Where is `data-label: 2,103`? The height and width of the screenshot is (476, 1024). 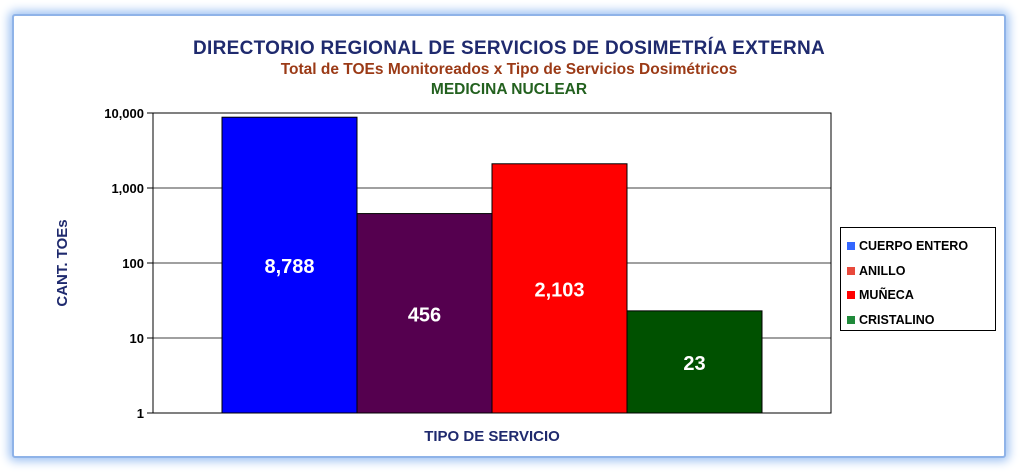 data-label: 2,103 is located at coordinates (559, 290).